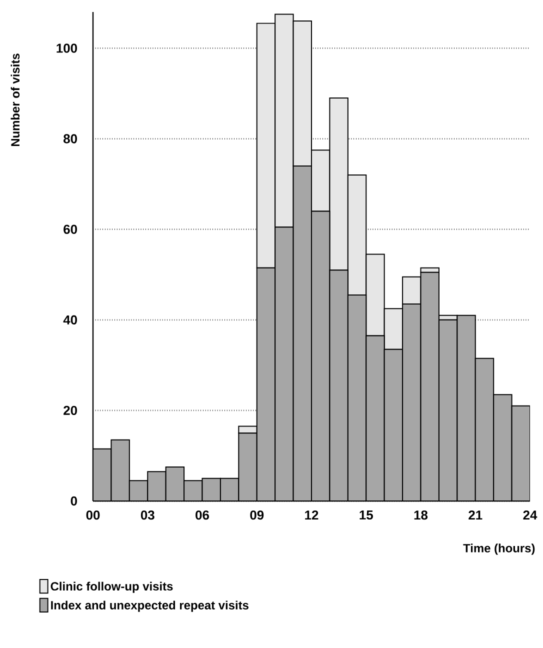 Image resolution: width=543 pixels, height=648 pixels. I want to click on y-tick-label: 100, so click(66, 48).